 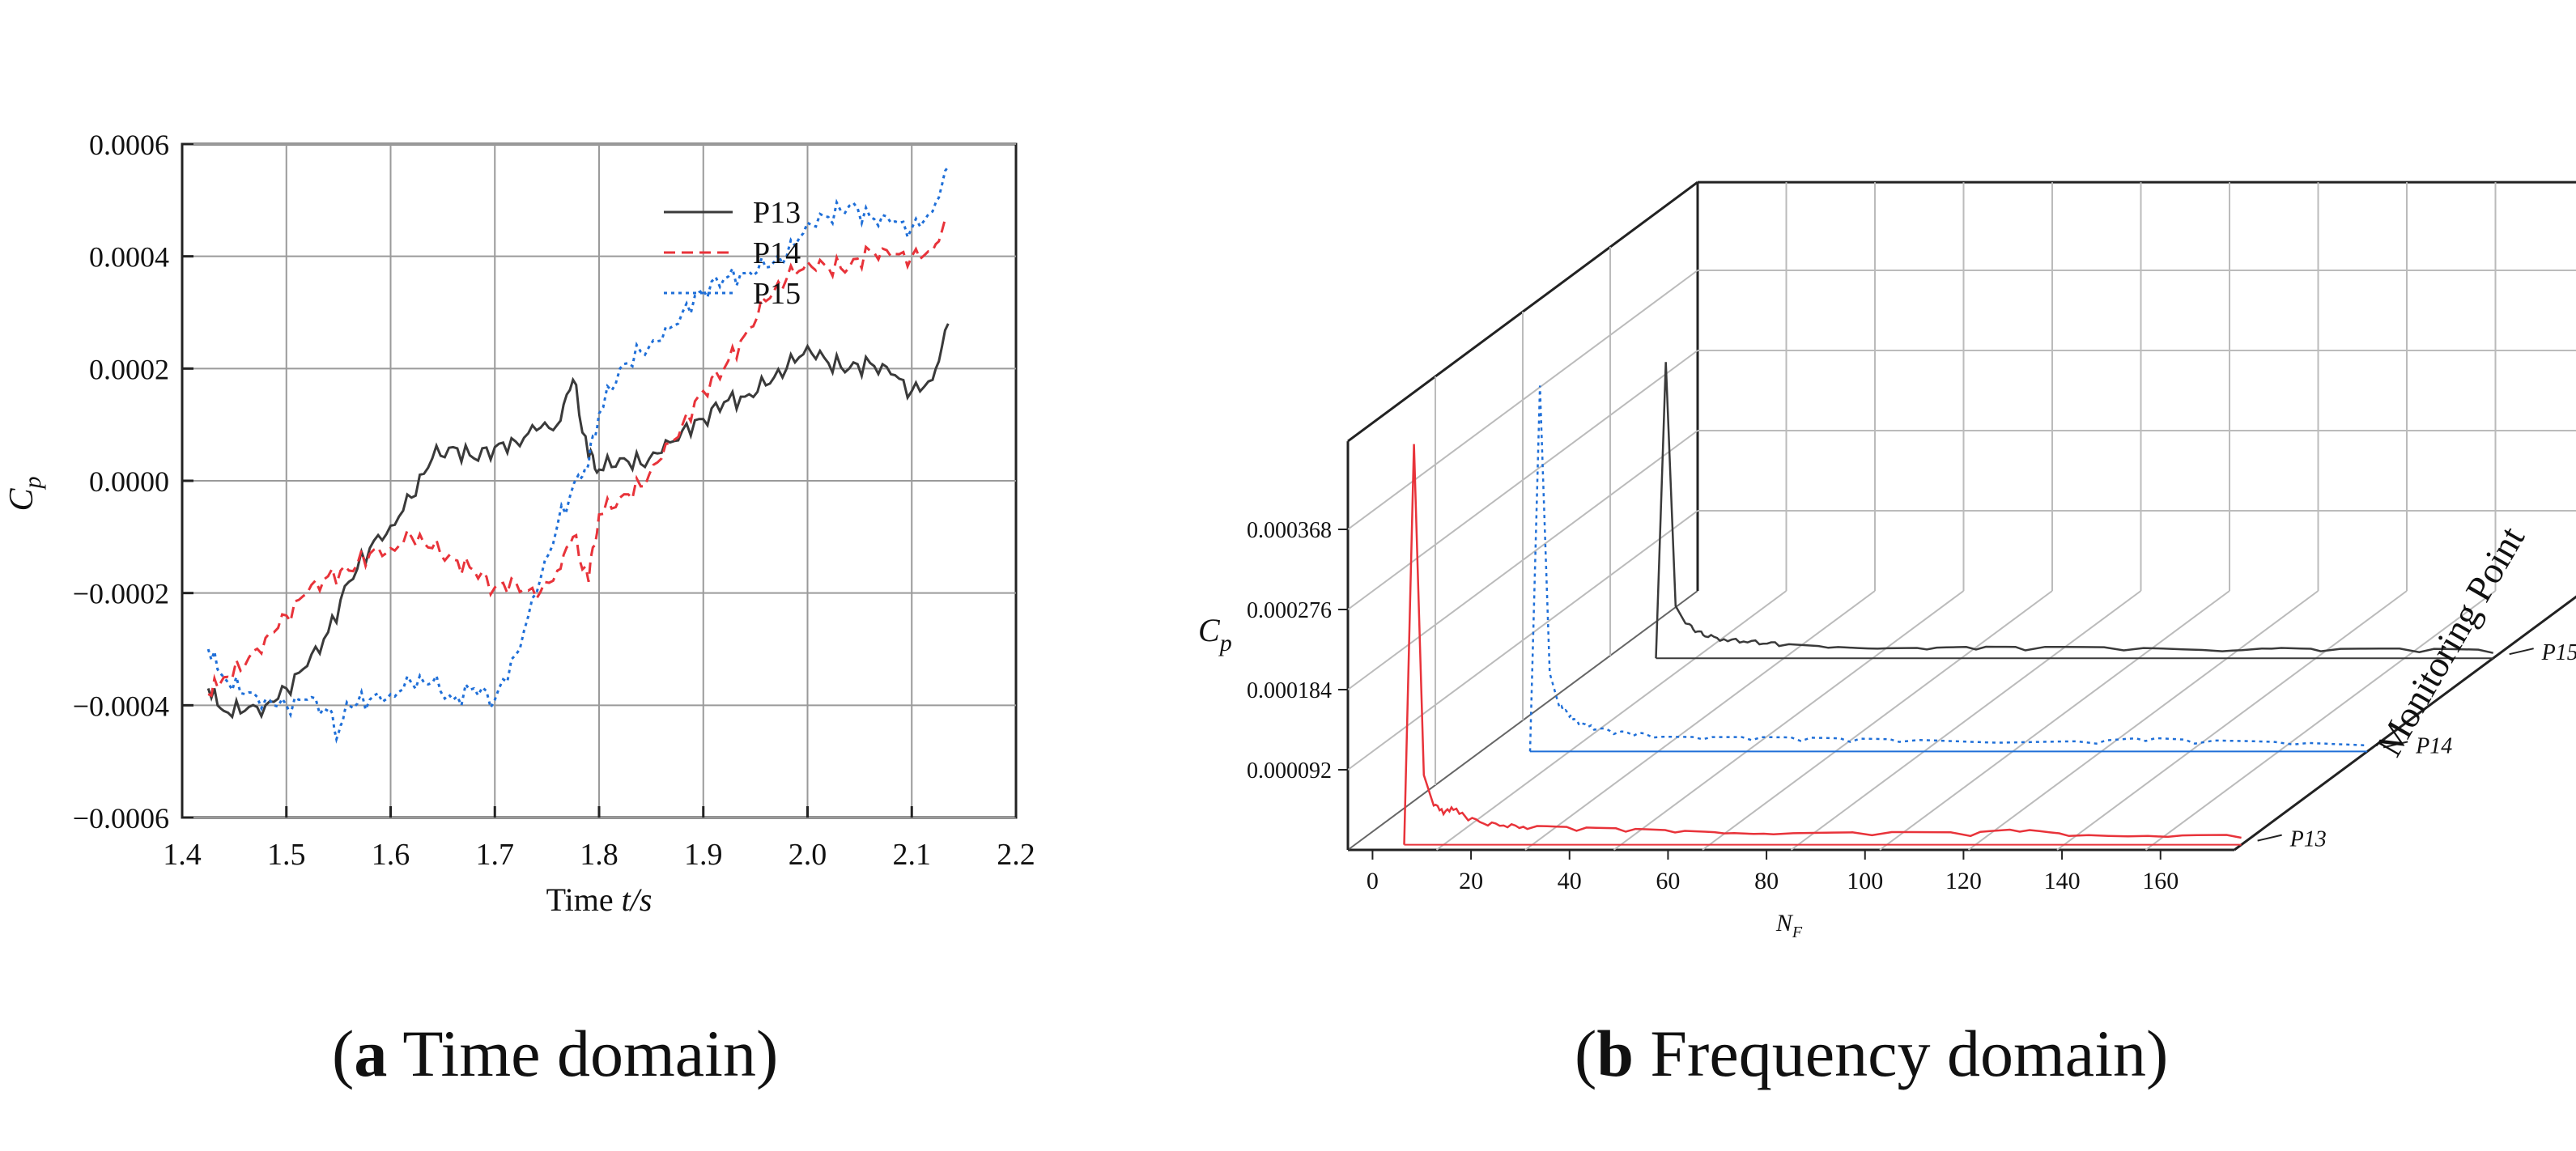 I want to click on spectrum-line-p15, so click(x=2074, y=510).